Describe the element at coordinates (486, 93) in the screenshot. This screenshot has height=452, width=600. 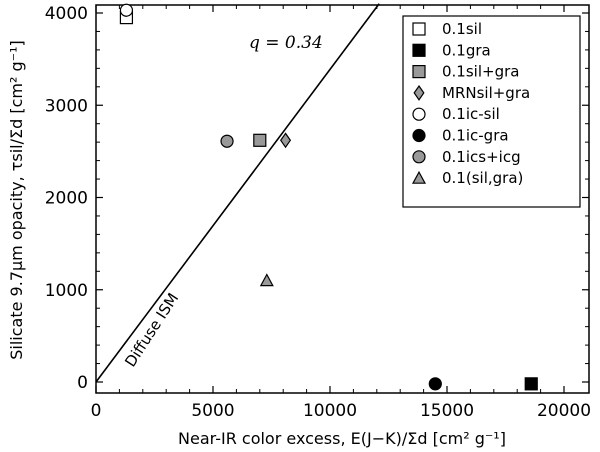
I see `legend-label: MRNsil+gra` at that location.